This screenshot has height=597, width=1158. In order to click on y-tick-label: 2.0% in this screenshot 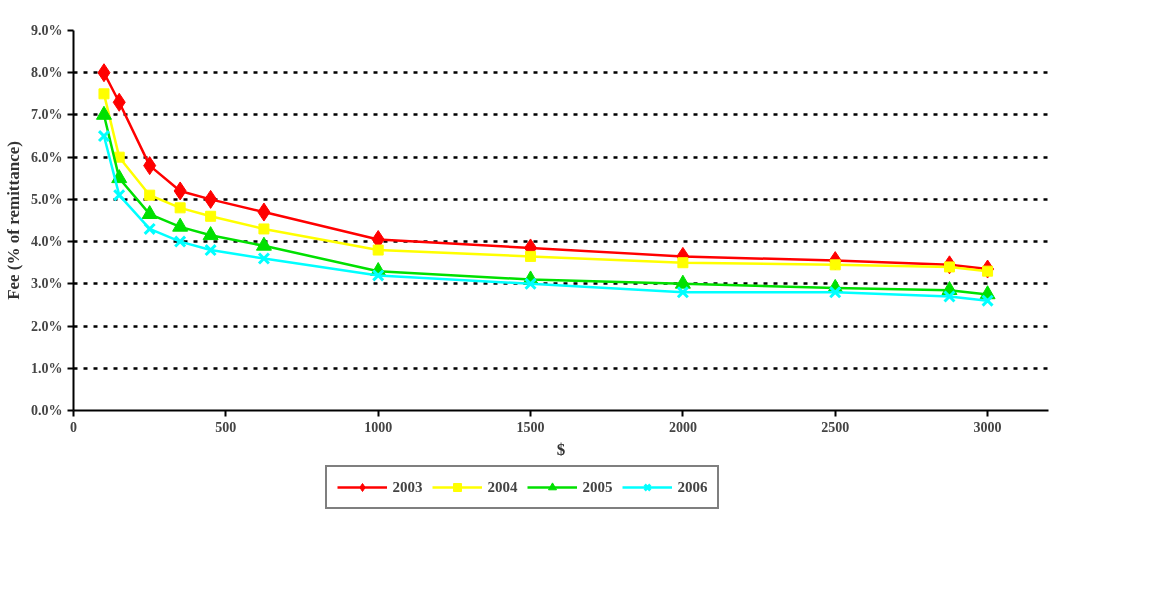, I will do `click(47, 326)`.